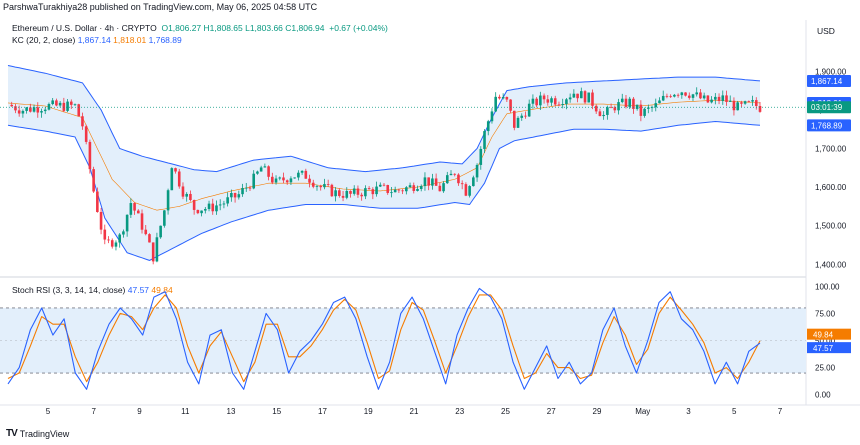 This screenshot has width=860, height=445. What do you see at coordinates (831, 71) in the screenshot?
I see `price-tick: 1,900.00` at bounding box center [831, 71].